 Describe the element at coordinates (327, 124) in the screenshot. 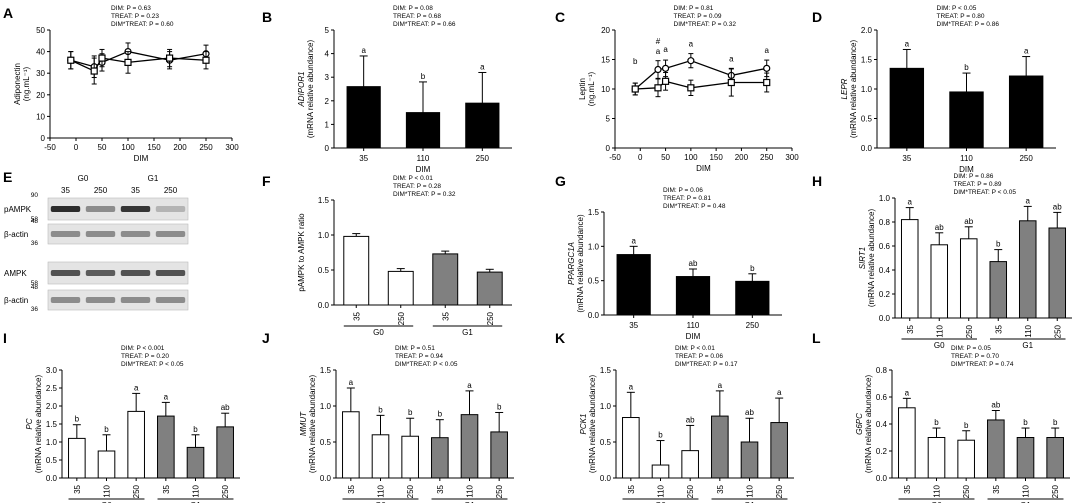

I see `y-tick-label-B: 1` at that location.